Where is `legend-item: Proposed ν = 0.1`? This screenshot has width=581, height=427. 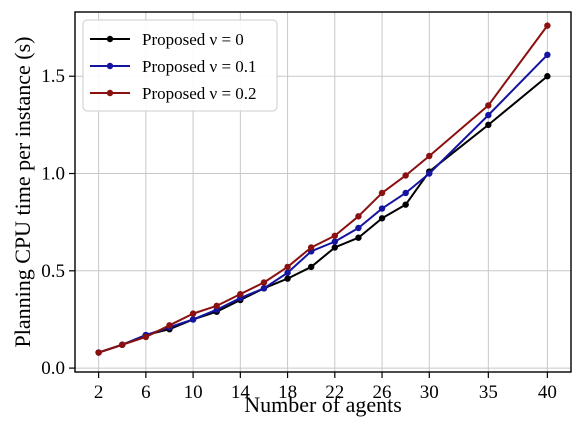
legend-item: Proposed ν = 0.1 is located at coordinates (173, 66).